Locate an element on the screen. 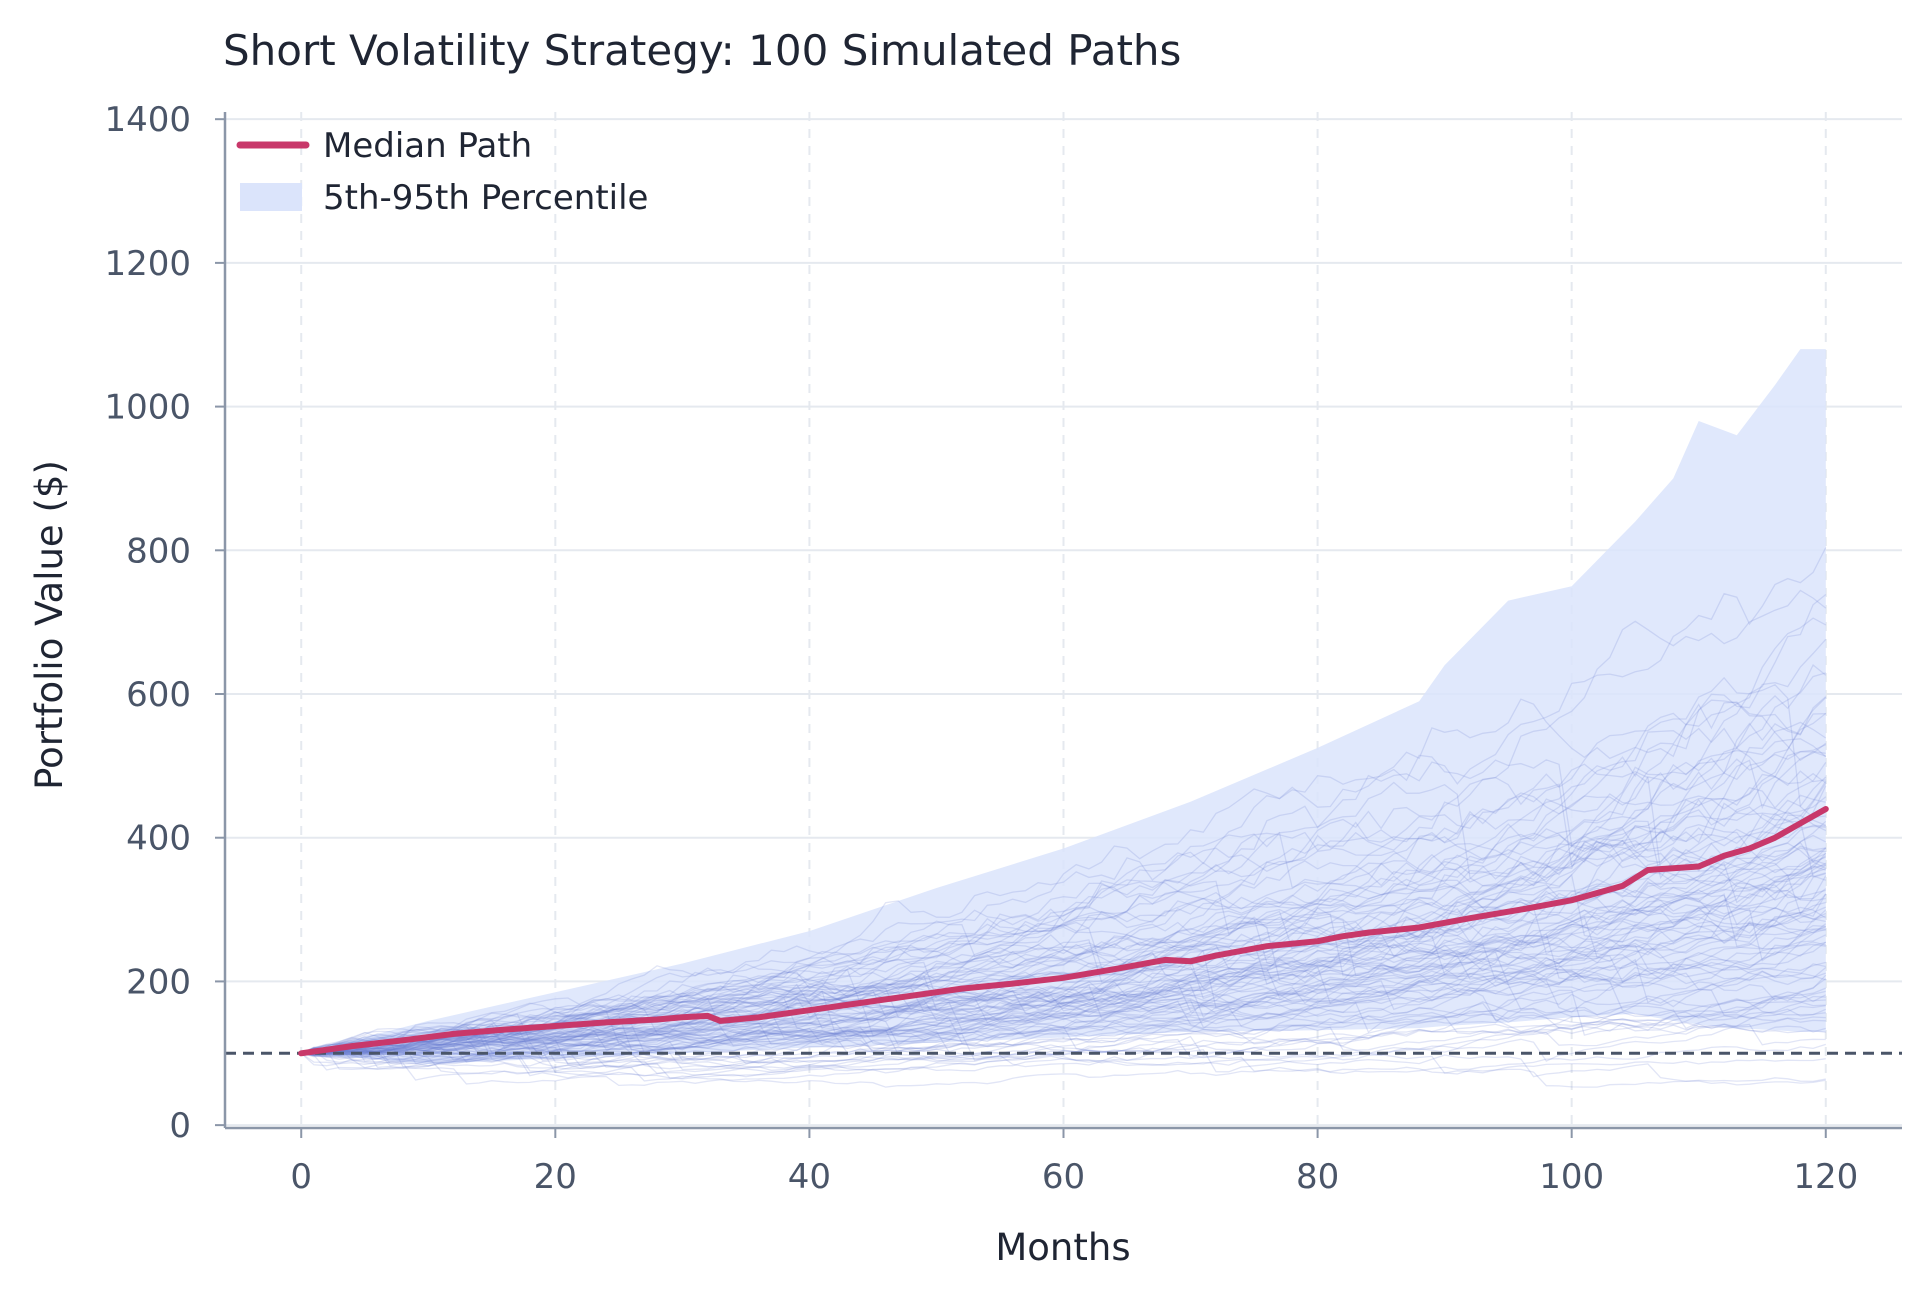 The width and height of the screenshot is (1920, 1292). y-tick-label: 400 is located at coordinates (158, 839).